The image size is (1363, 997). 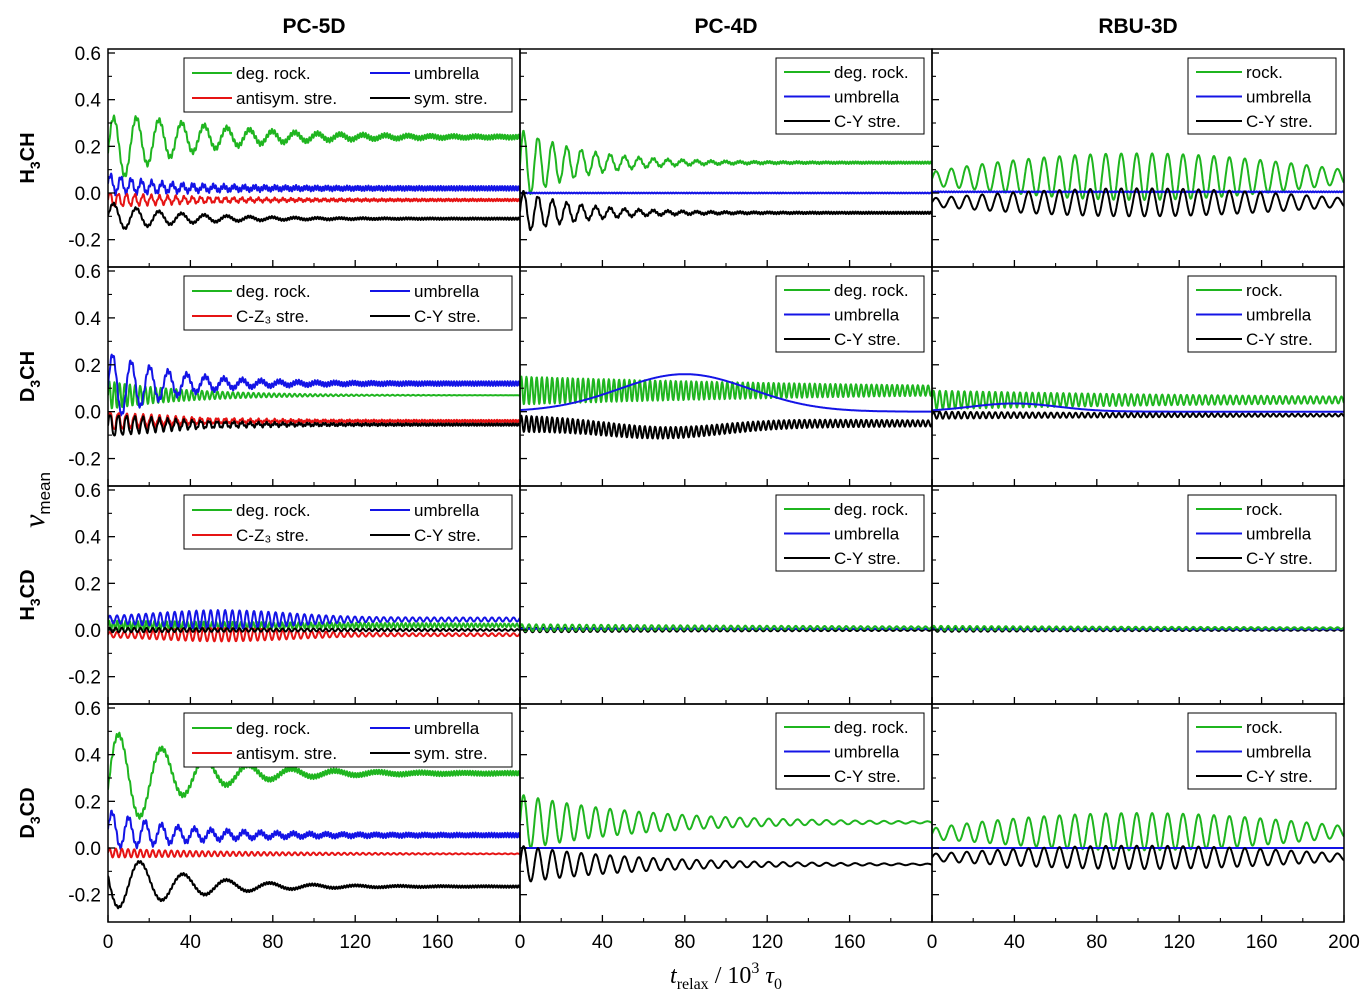 I want to click on x-tick-label: 40, so click(x=602, y=942).